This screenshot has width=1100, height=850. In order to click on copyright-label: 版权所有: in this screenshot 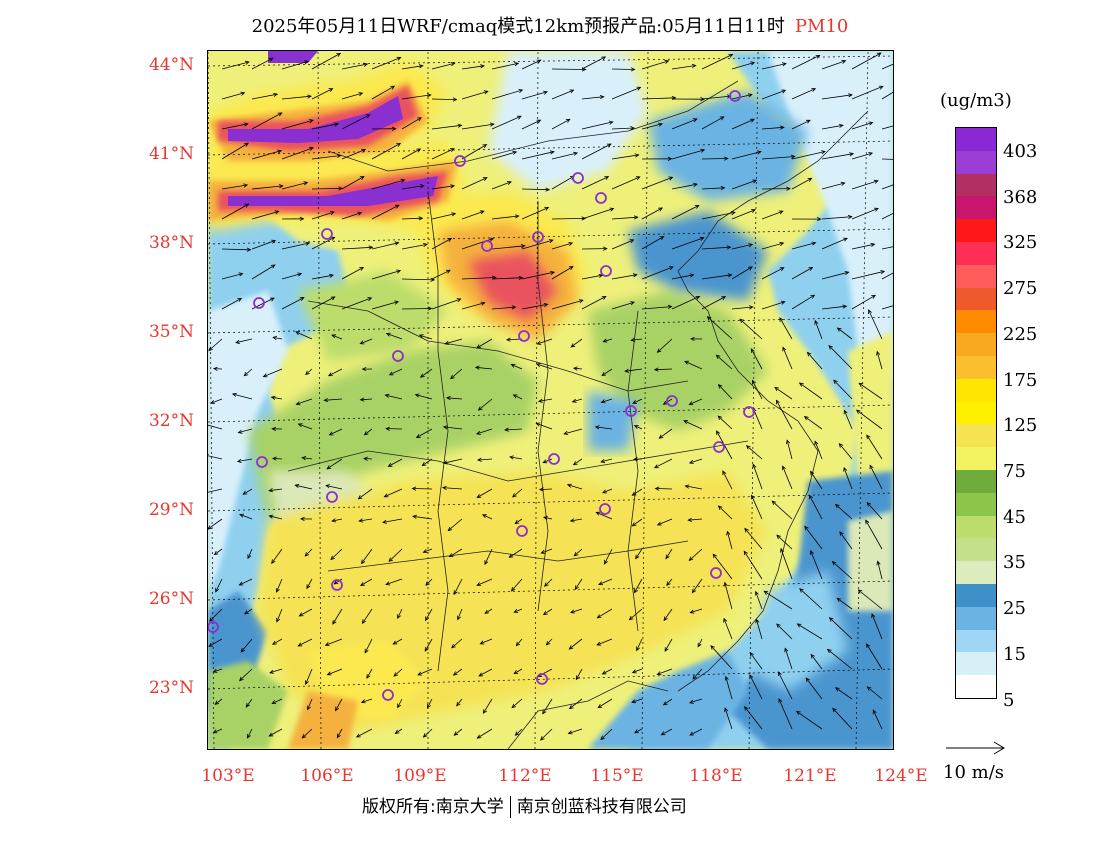, I will do `click(399, 807)`.